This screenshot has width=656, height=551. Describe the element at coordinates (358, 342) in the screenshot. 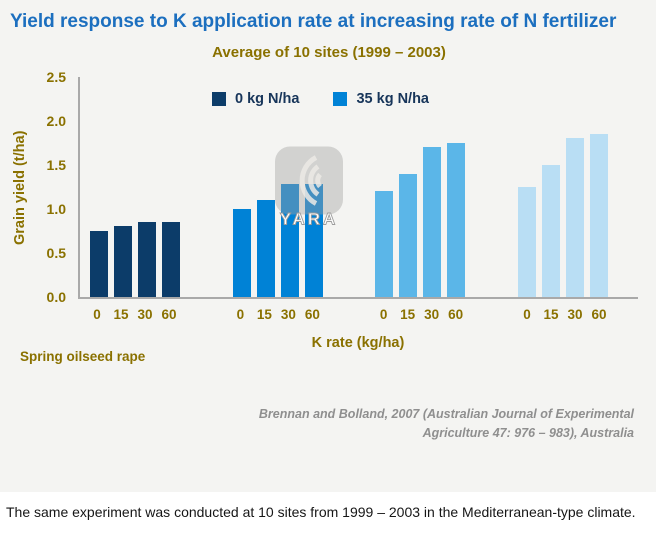

I see `x-axis-label: K rate (kg/ha)` at that location.